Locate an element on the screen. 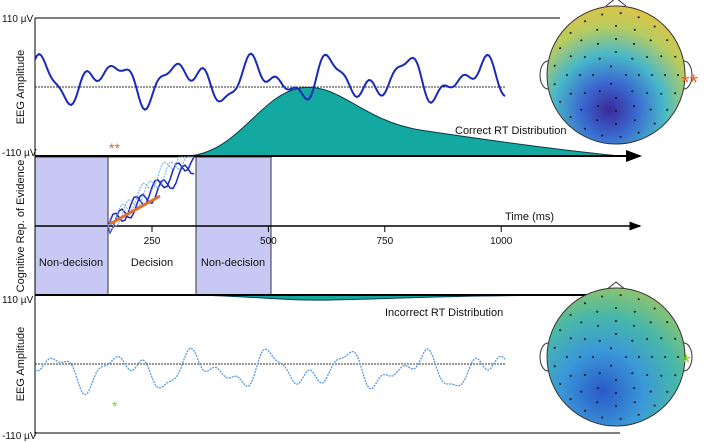 The width and height of the screenshot is (708, 442). axis-label: Time (ms) is located at coordinates (529, 217).